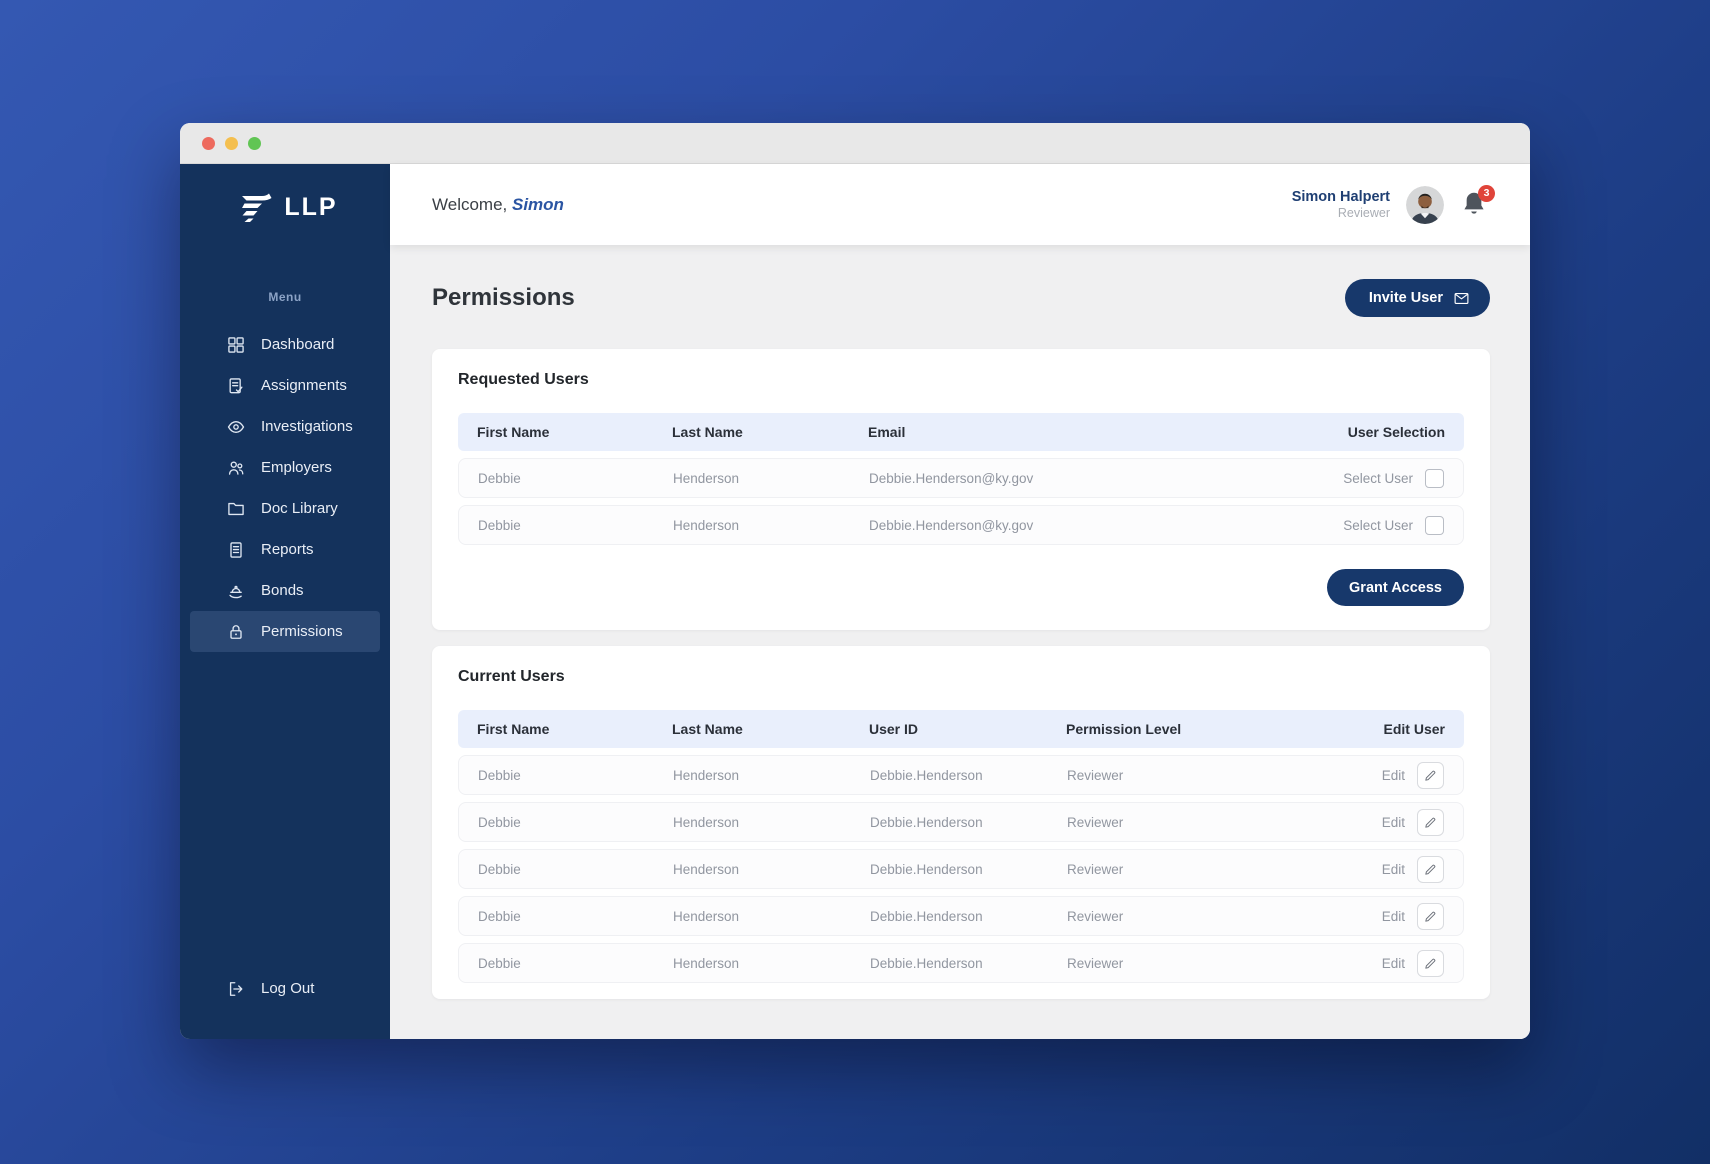  I want to click on logout-label: Log Out, so click(288, 988).